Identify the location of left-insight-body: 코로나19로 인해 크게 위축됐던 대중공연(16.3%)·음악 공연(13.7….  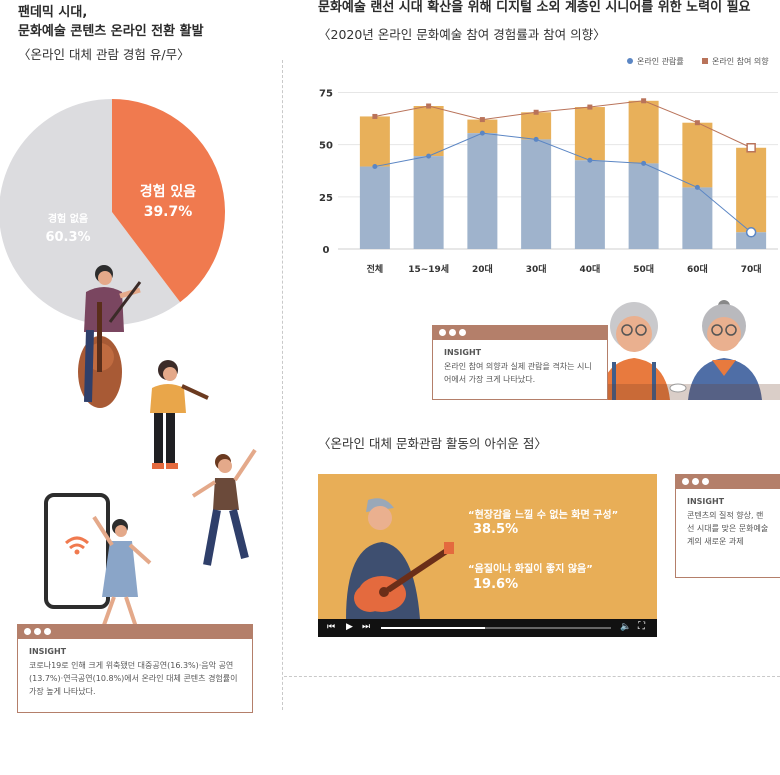
(133, 678).